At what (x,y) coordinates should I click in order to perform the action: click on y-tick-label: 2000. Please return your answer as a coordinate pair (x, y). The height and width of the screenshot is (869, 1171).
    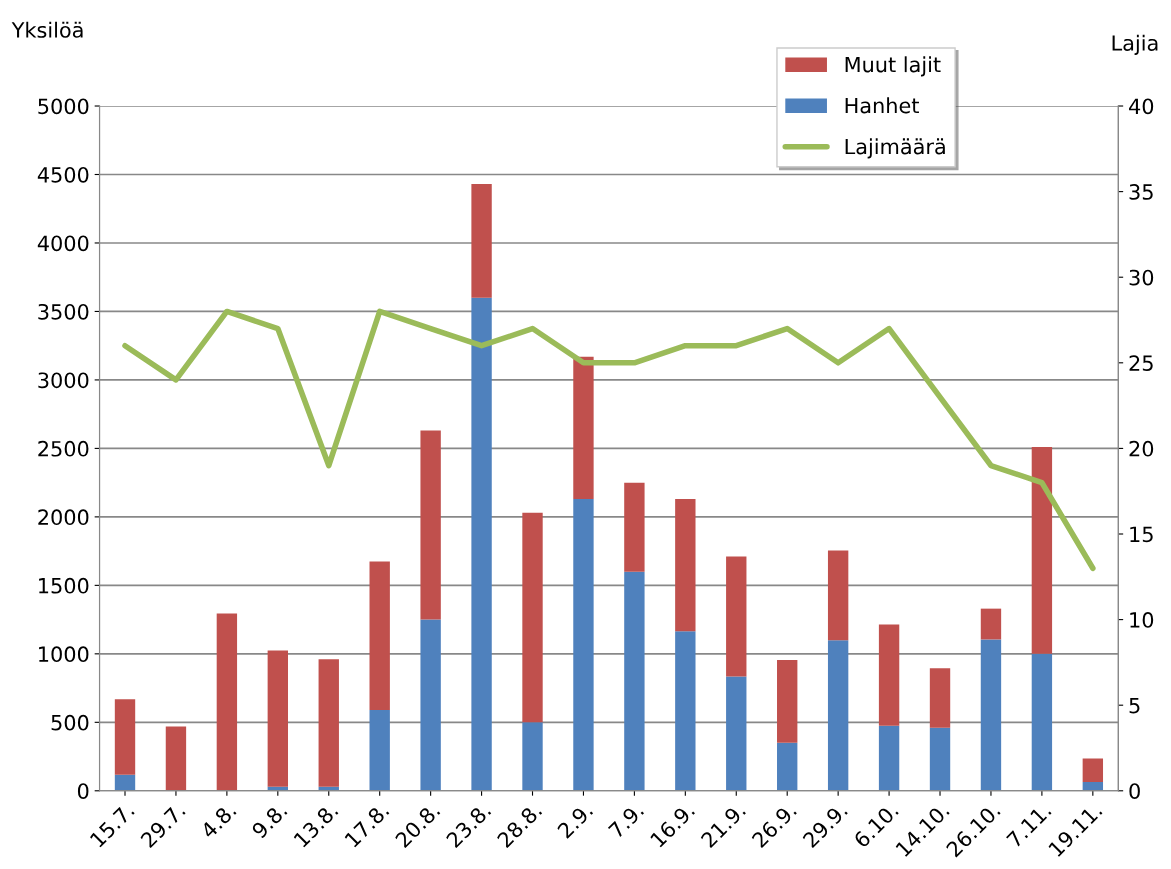
    Looking at the image, I should click on (63, 517).